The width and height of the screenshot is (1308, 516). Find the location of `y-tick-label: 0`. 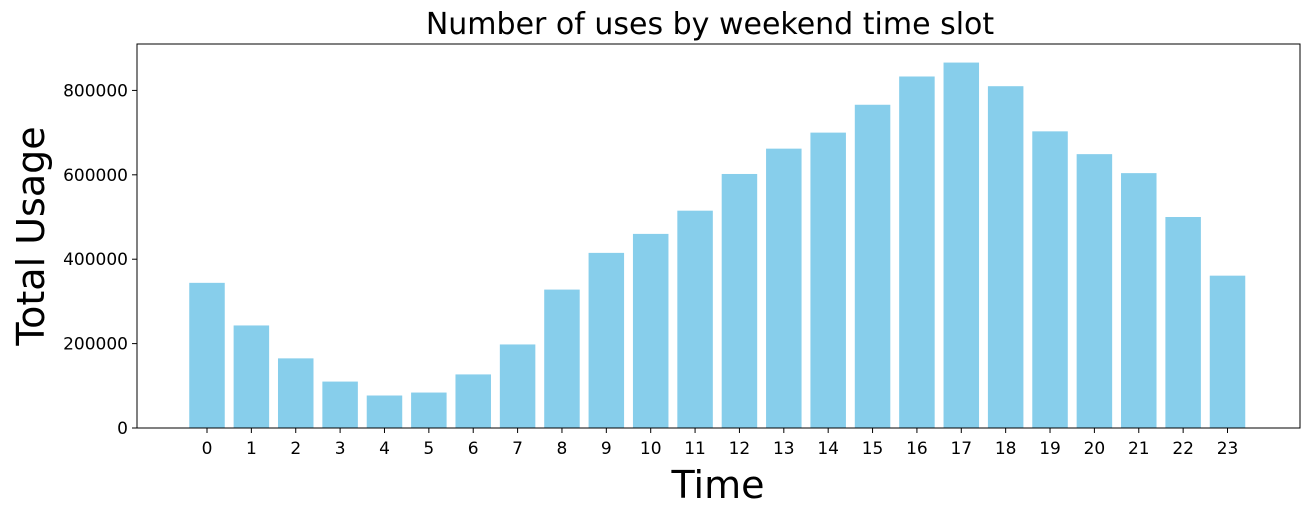

y-tick-label: 0 is located at coordinates (122, 429).